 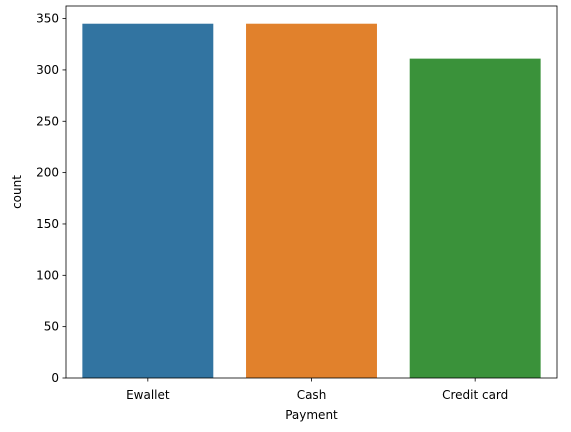 What do you see at coordinates (47, 121) in the screenshot?
I see `y-tick-label: 250` at bounding box center [47, 121].